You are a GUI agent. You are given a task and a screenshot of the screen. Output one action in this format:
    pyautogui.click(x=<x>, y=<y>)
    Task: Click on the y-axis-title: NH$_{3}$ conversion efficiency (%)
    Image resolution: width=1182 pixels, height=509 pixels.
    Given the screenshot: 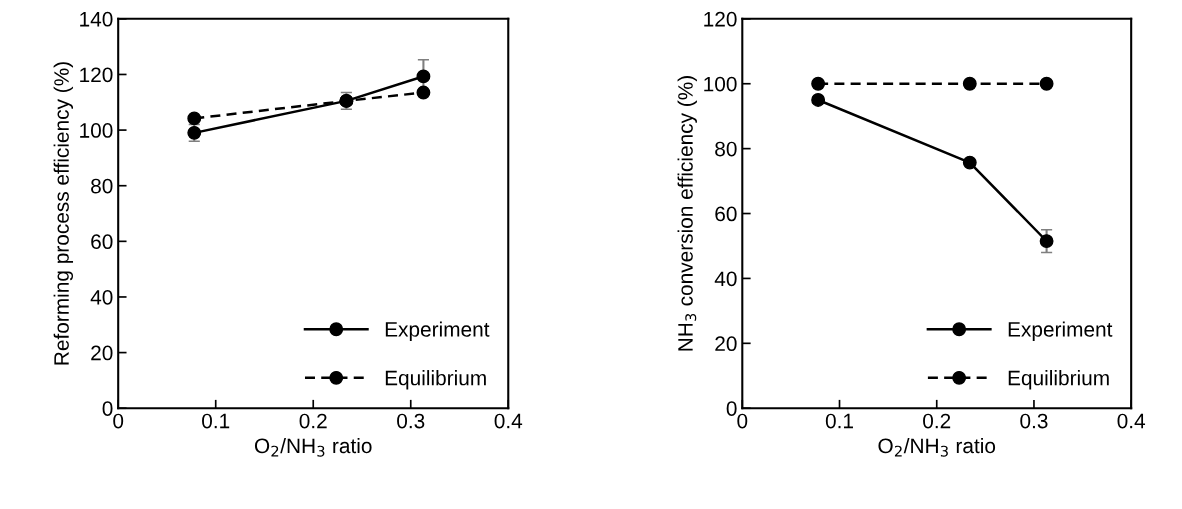 What is the action you would take?
    pyautogui.click(x=687, y=213)
    